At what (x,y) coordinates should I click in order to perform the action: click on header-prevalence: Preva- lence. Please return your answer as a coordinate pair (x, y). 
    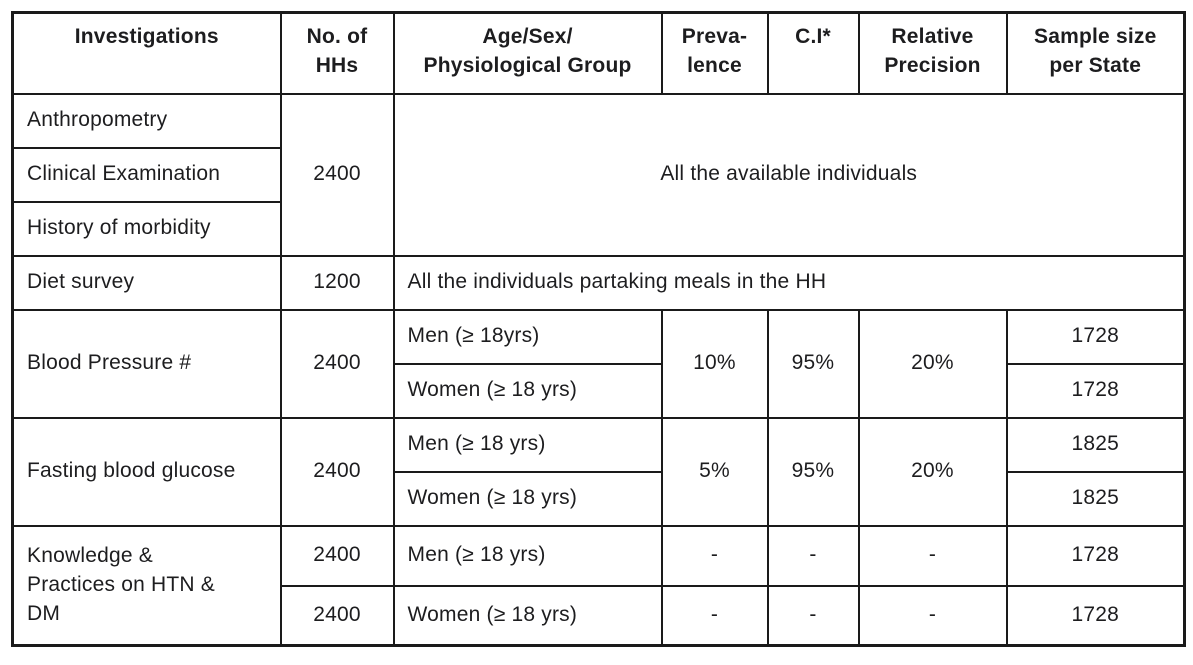
    Looking at the image, I should click on (714, 53).